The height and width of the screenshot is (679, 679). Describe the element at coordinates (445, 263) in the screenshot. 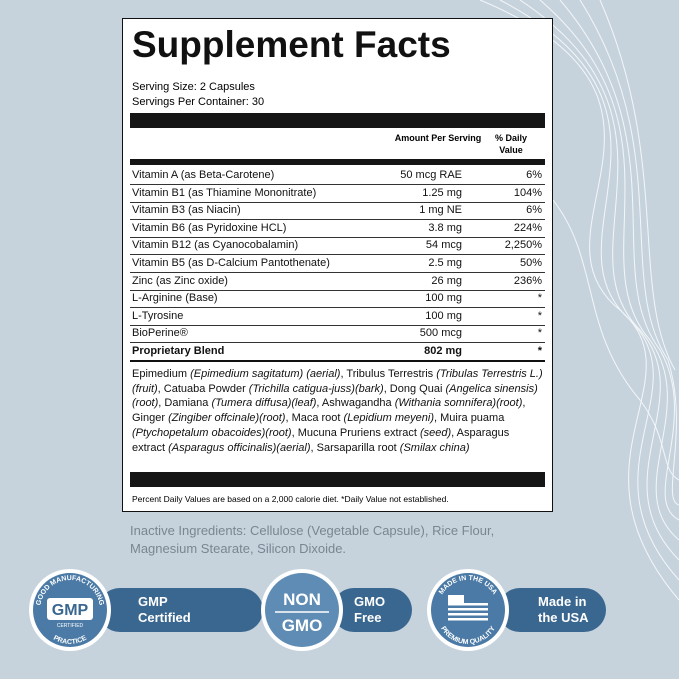

I see `amount: 2.5 mg` at that location.